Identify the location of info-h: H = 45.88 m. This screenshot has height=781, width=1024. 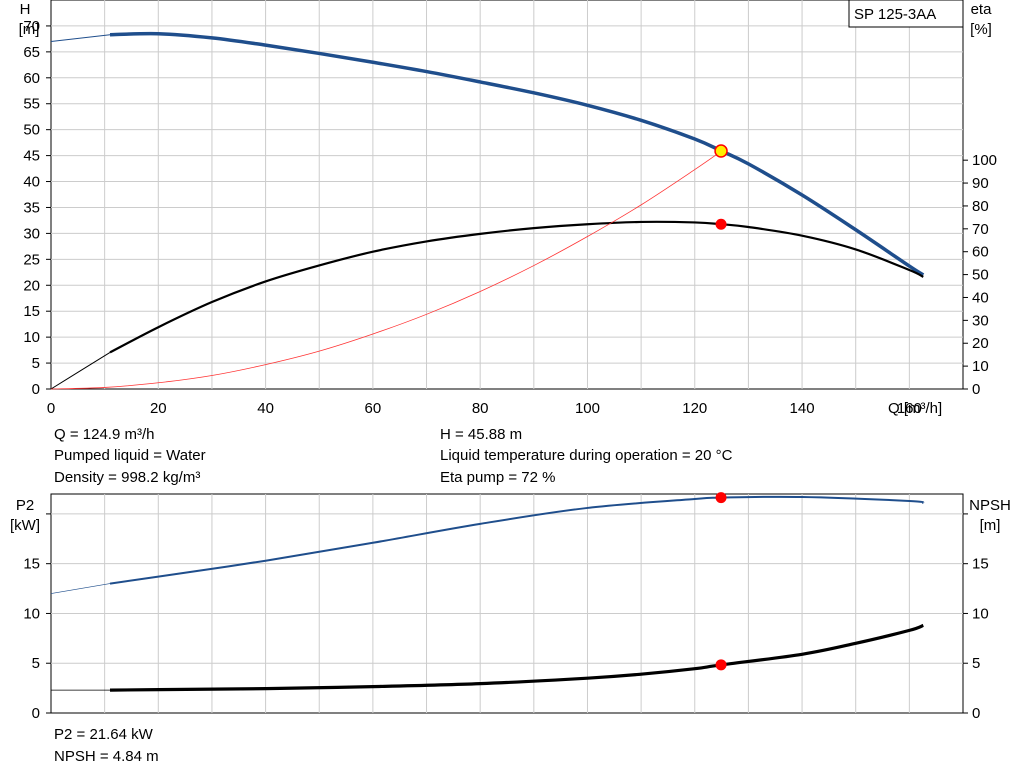
(481, 434).